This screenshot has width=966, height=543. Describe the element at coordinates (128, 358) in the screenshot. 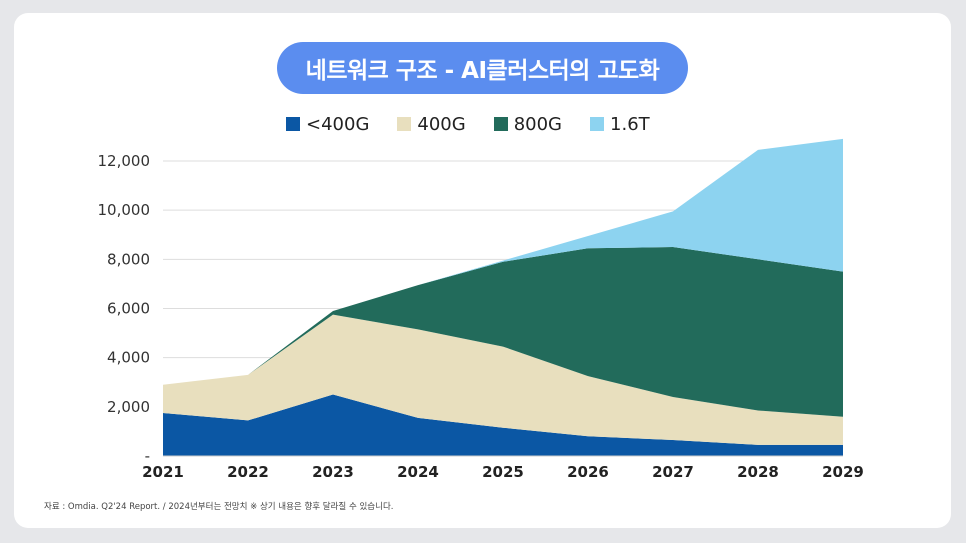

I see `y-tick-label: 4,000` at that location.